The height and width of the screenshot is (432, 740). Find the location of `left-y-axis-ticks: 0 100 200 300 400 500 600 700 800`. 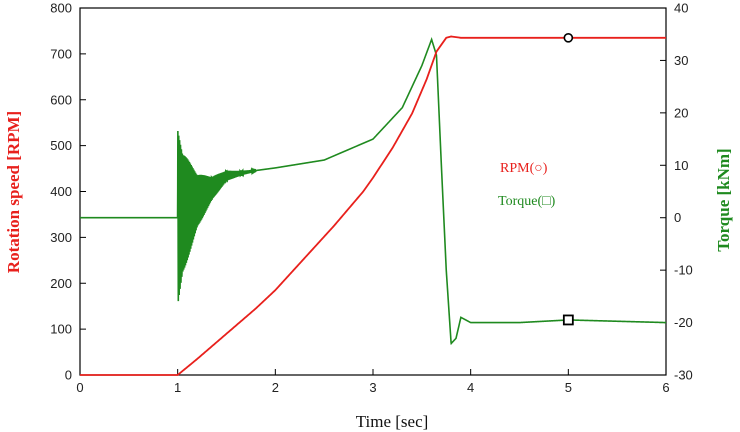

left-y-axis-ticks: 0 100 200 300 400 500 600 700 800 is located at coordinates (68, 192).